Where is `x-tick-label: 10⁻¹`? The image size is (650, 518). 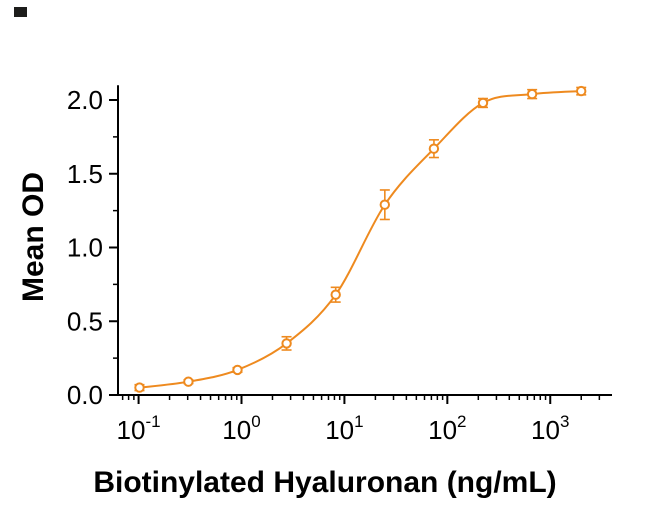 x-tick-label: 10⁻¹ is located at coordinates (139, 428).